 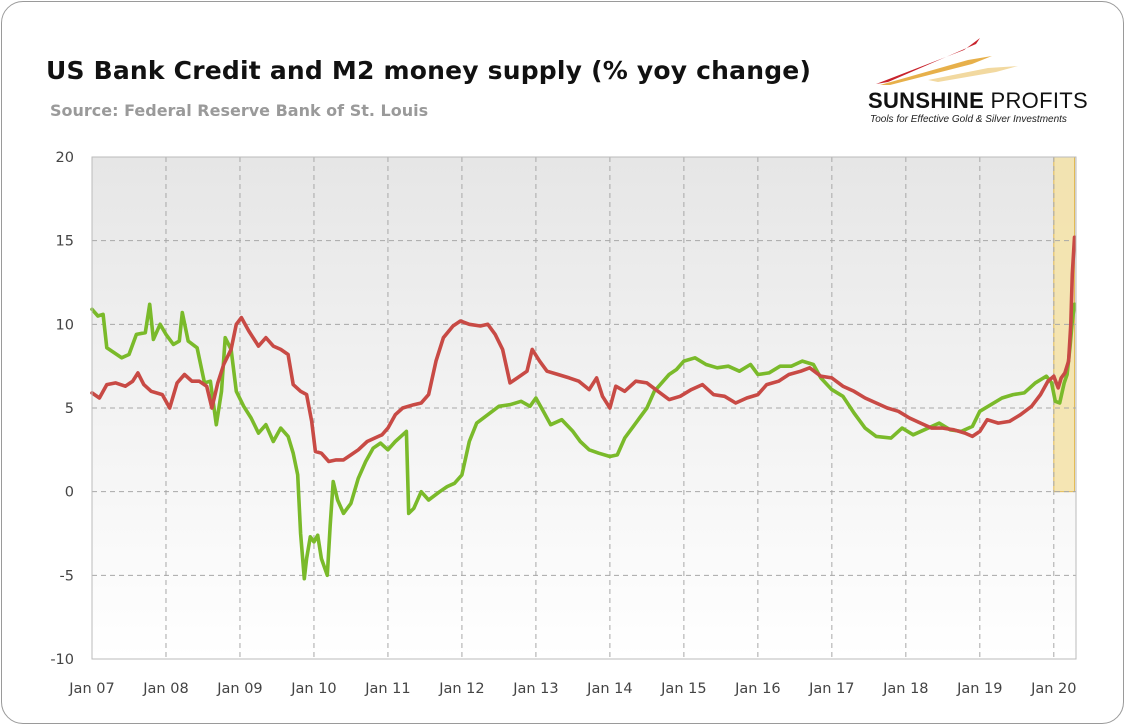 I want to click on y-tick-label: -10, so click(x=62, y=660).